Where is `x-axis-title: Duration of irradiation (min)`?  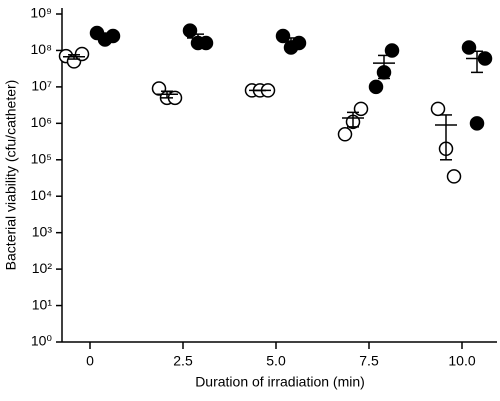 x-axis-title: Duration of irradiation (min) is located at coordinates (280, 382).